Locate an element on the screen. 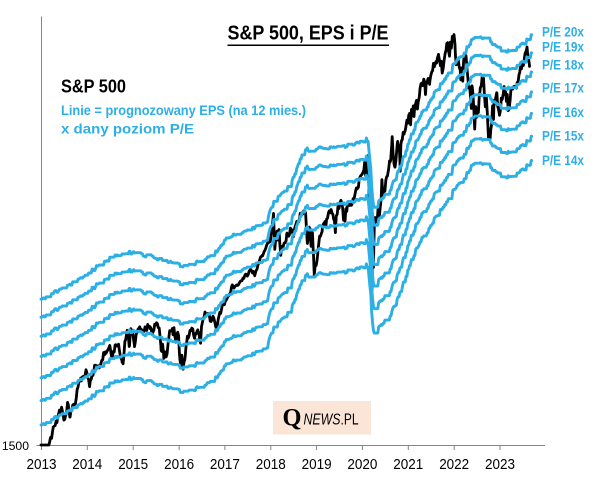 The image size is (601, 489). svg-text: .PL is located at coordinates (350, 420).